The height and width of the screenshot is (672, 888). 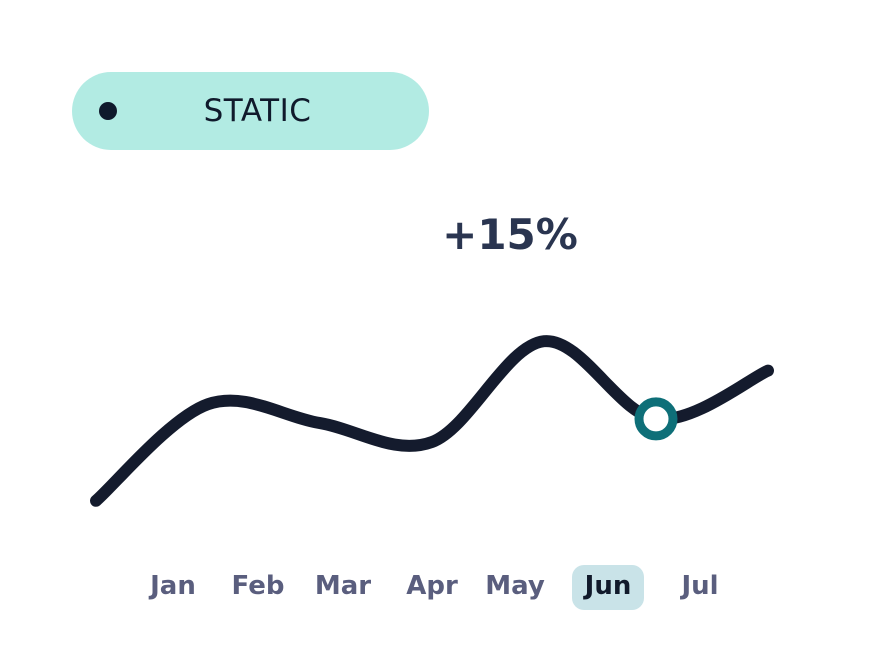 What do you see at coordinates (257, 111) in the screenshot?
I see `status-badge-label: STATIC` at bounding box center [257, 111].